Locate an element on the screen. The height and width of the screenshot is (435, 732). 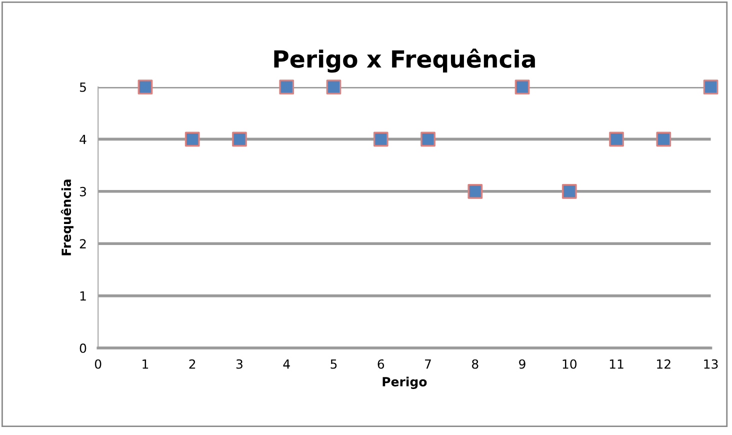
y-tick-label: 1 is located at coordinates (83, 296).